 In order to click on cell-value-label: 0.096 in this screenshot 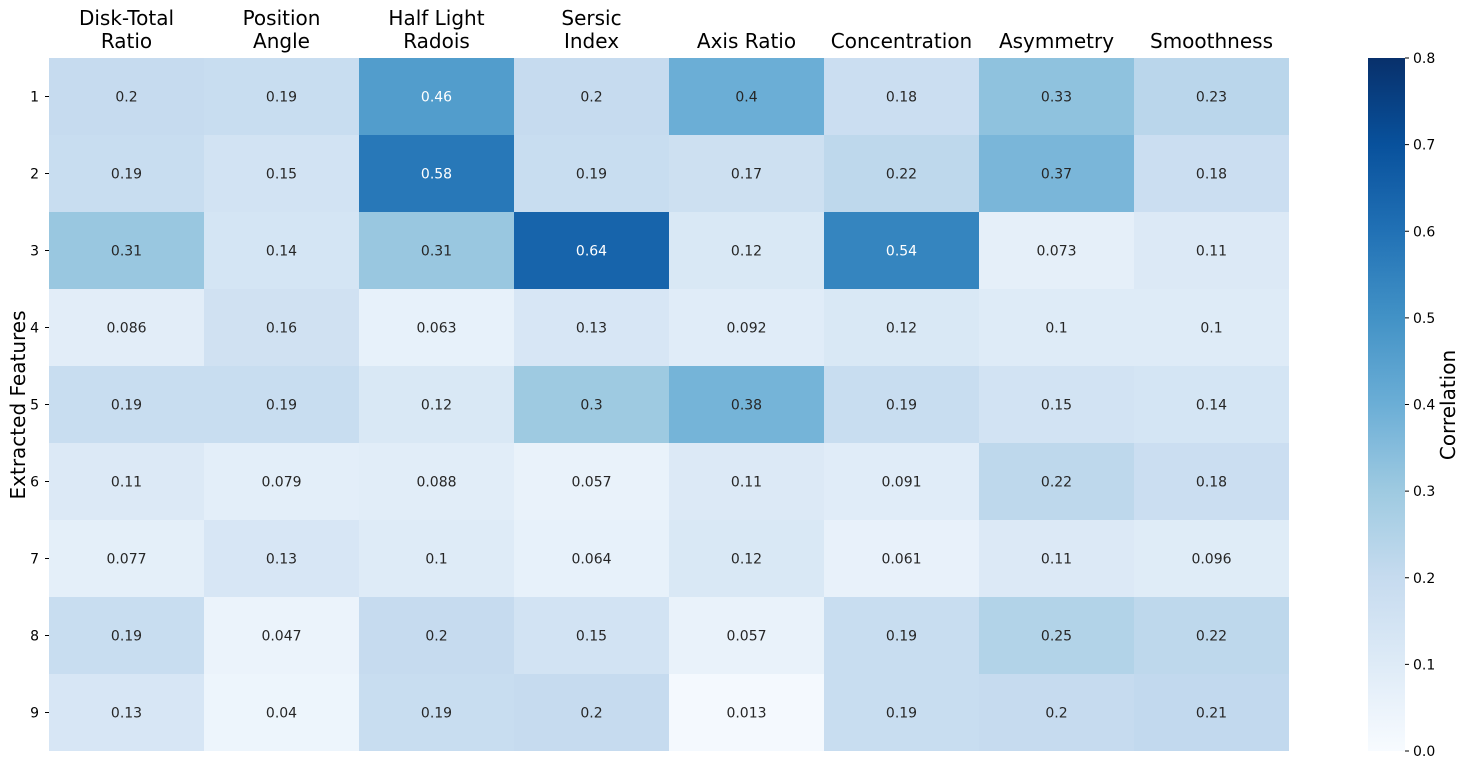, I will do `click(1211, 560)`.